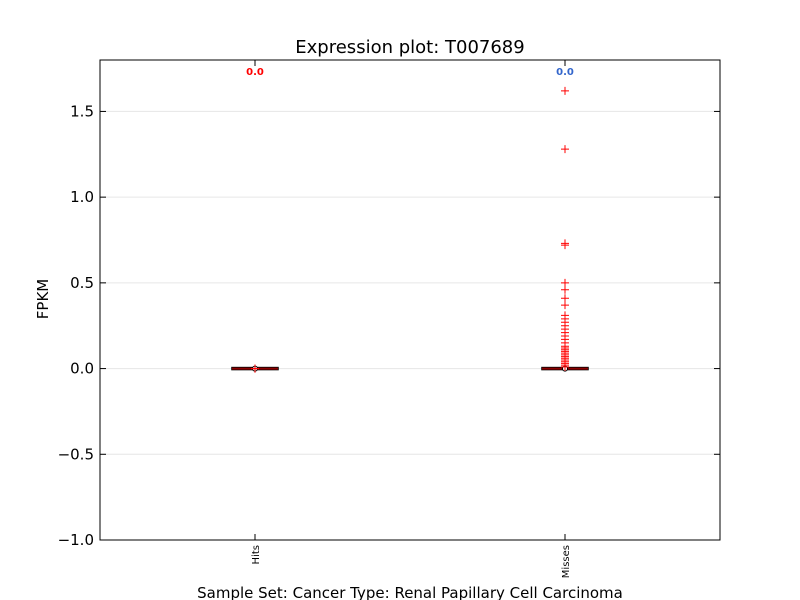  I want to click on median-labels: 0.0 0.0, so click(410, 72).